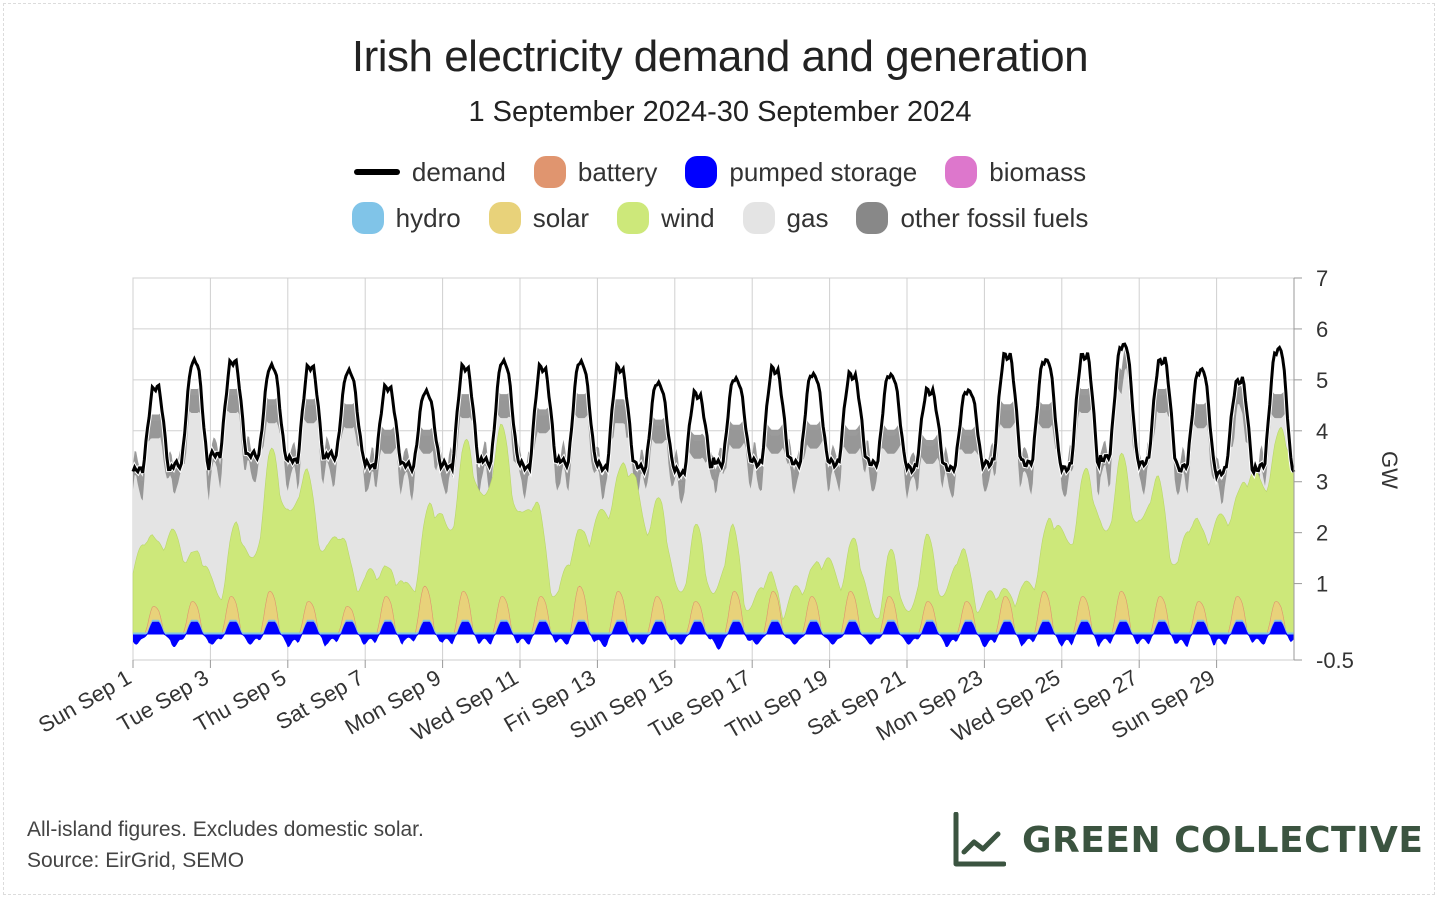  I want to click on y-tick-label: -0.5, so click(1335, 660).